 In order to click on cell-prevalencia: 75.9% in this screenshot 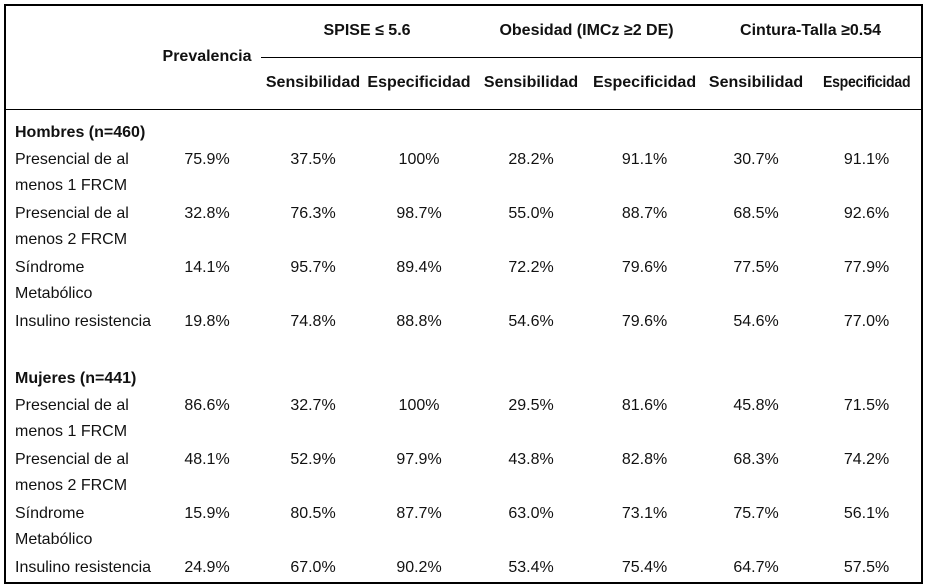, I will do `click(207, 159)`.